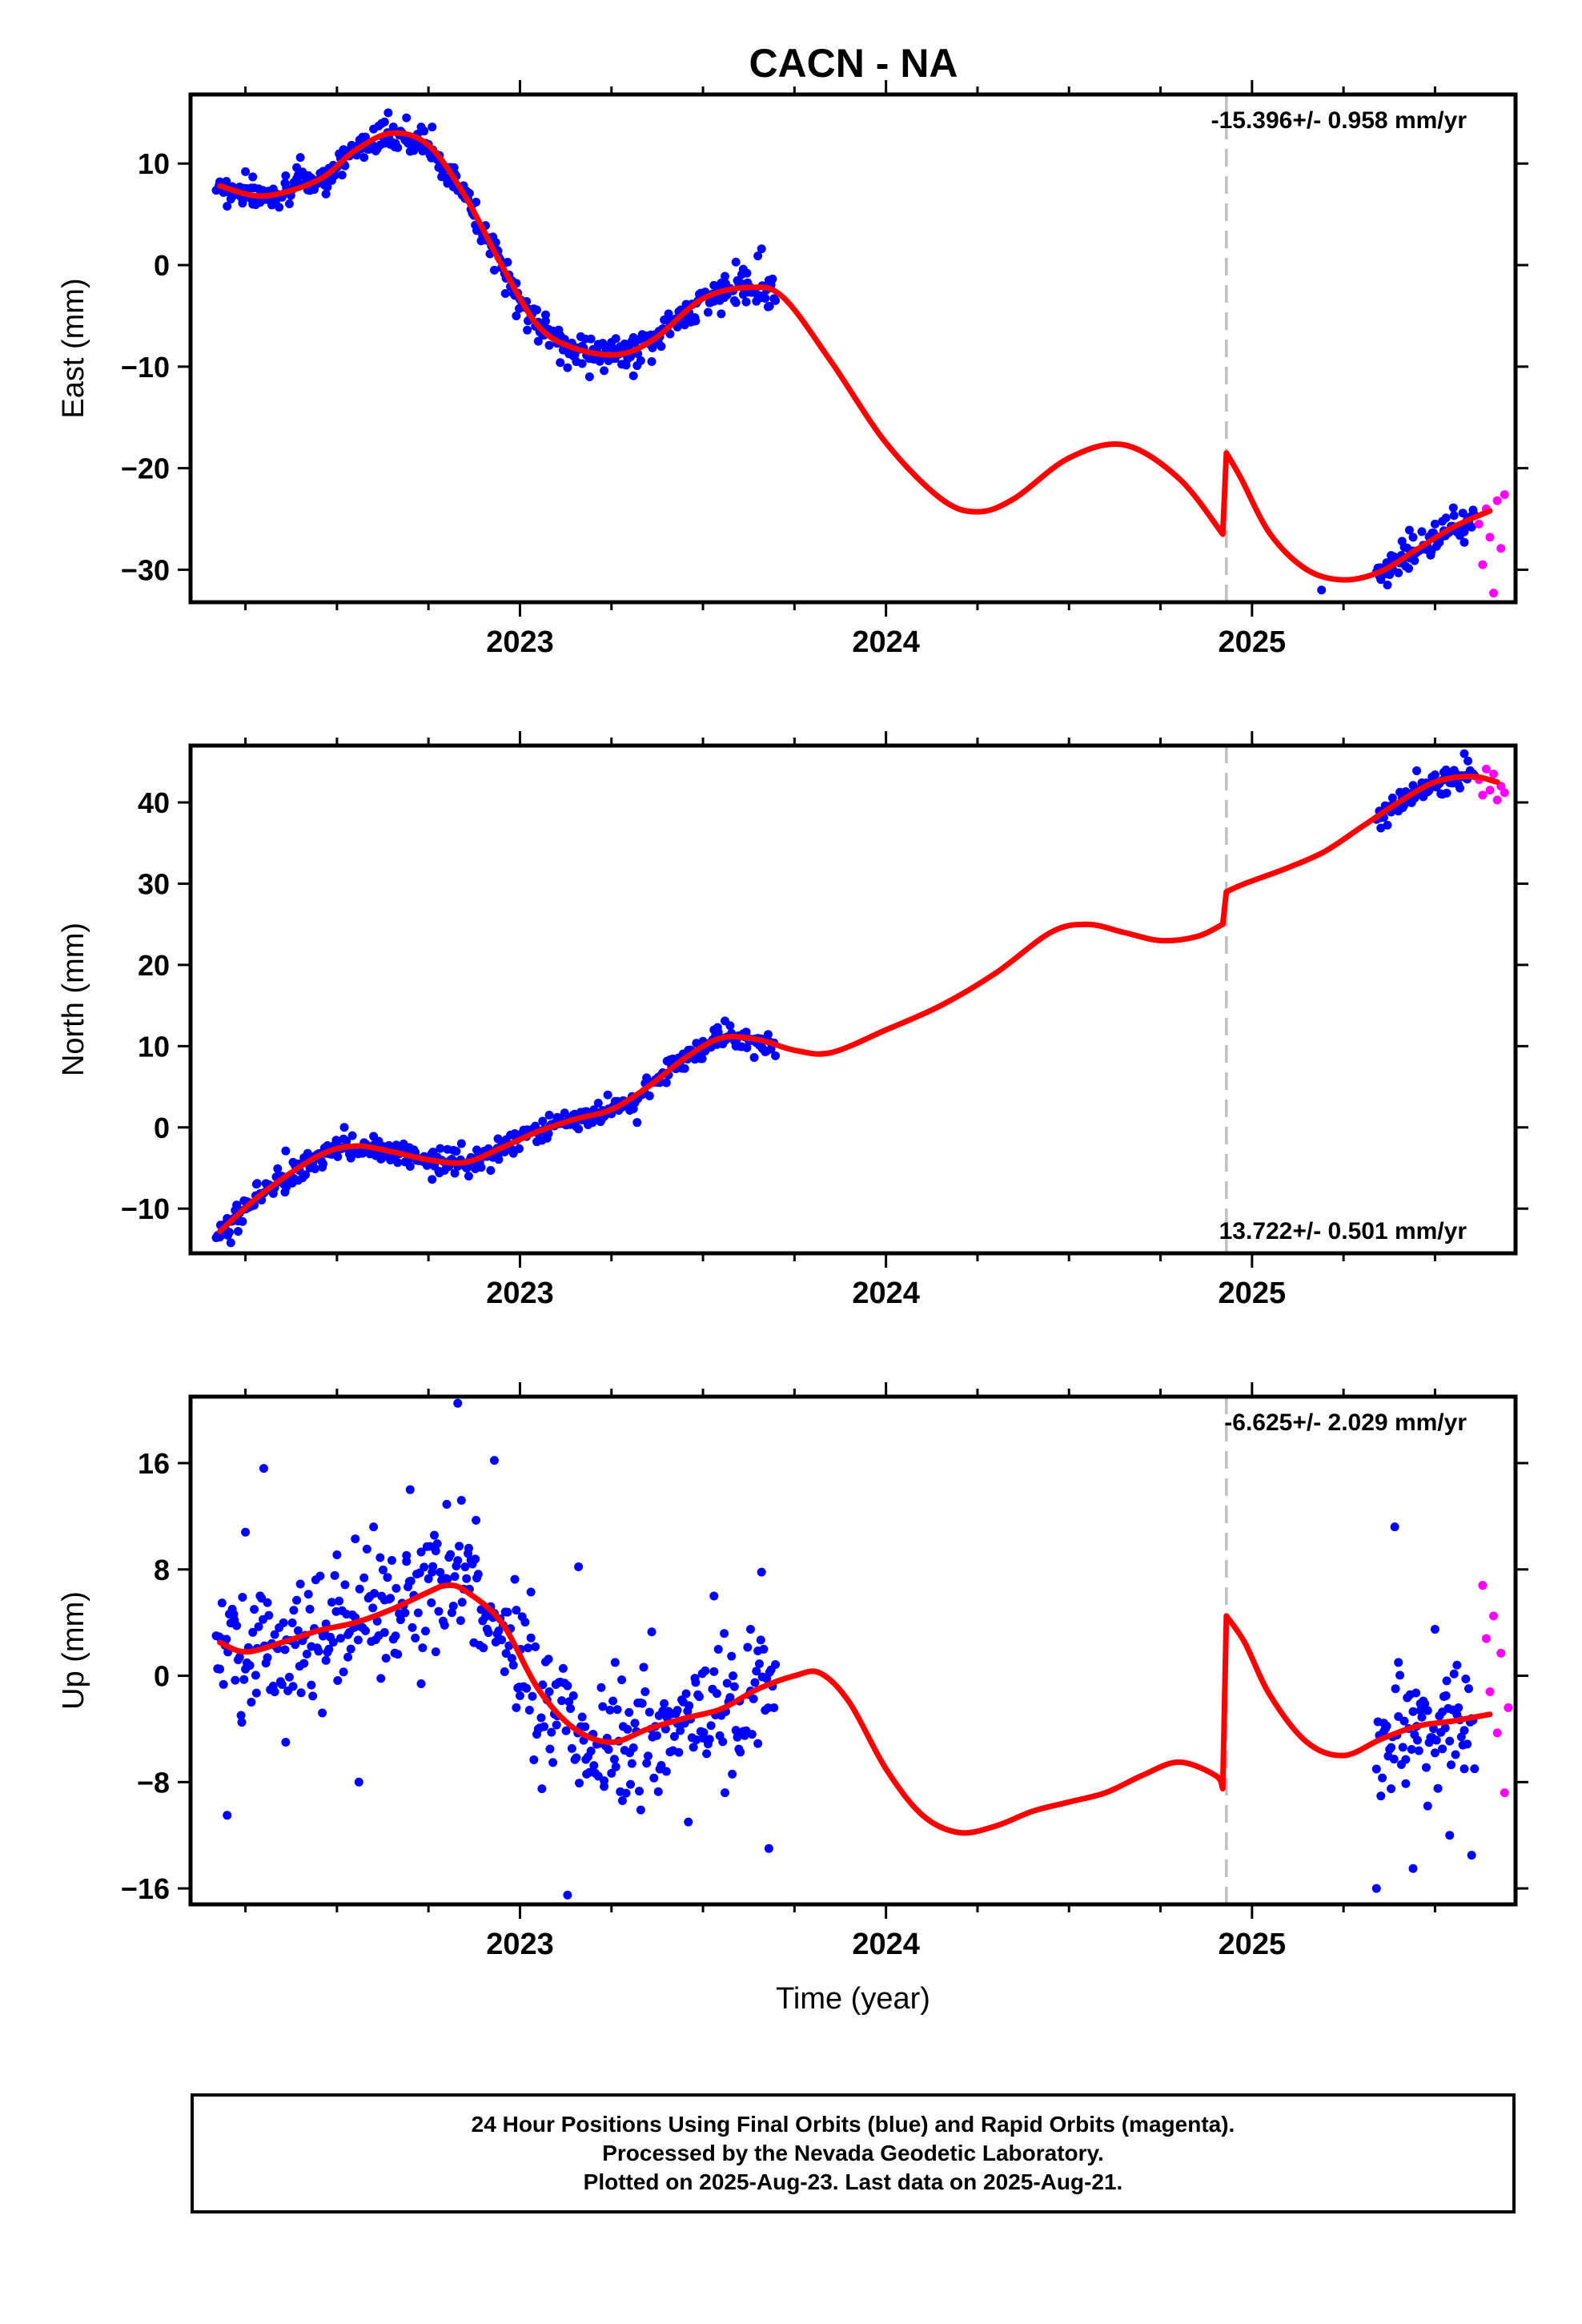  Describe the element at coordinates (145, 1208) in the screenshot. I see `y-tick-label: −10` at that location.